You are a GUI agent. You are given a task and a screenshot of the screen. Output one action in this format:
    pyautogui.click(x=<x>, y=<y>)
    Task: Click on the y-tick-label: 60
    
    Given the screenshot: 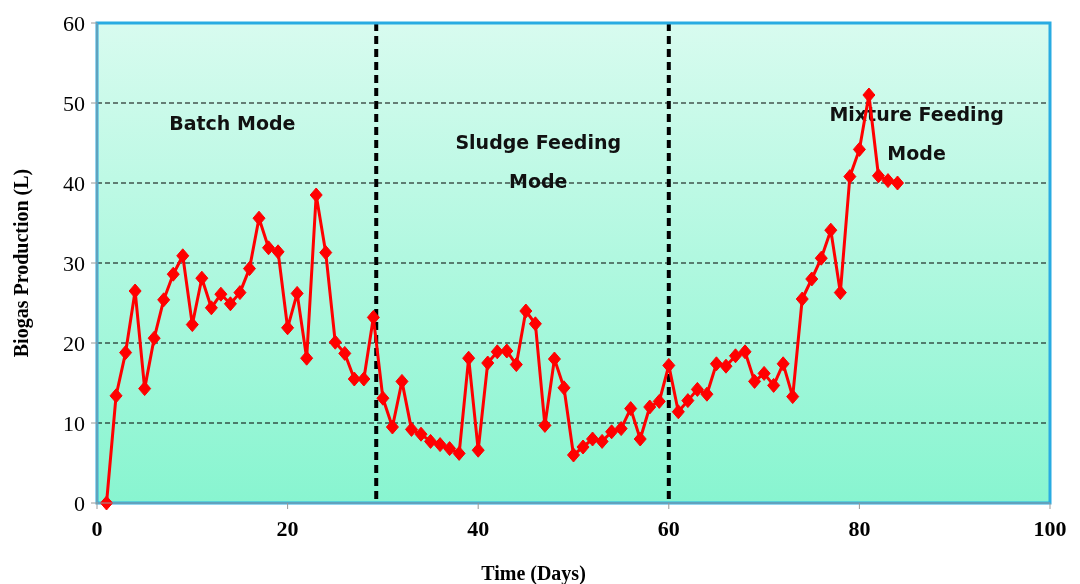 What is the action you would take?
    pyautogui.click(x=74, y=23)
    